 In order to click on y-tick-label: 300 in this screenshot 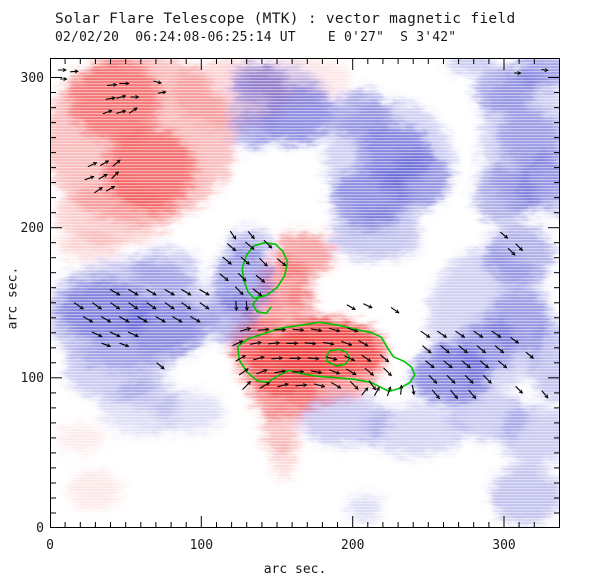, I will do `click(32, 78)`.